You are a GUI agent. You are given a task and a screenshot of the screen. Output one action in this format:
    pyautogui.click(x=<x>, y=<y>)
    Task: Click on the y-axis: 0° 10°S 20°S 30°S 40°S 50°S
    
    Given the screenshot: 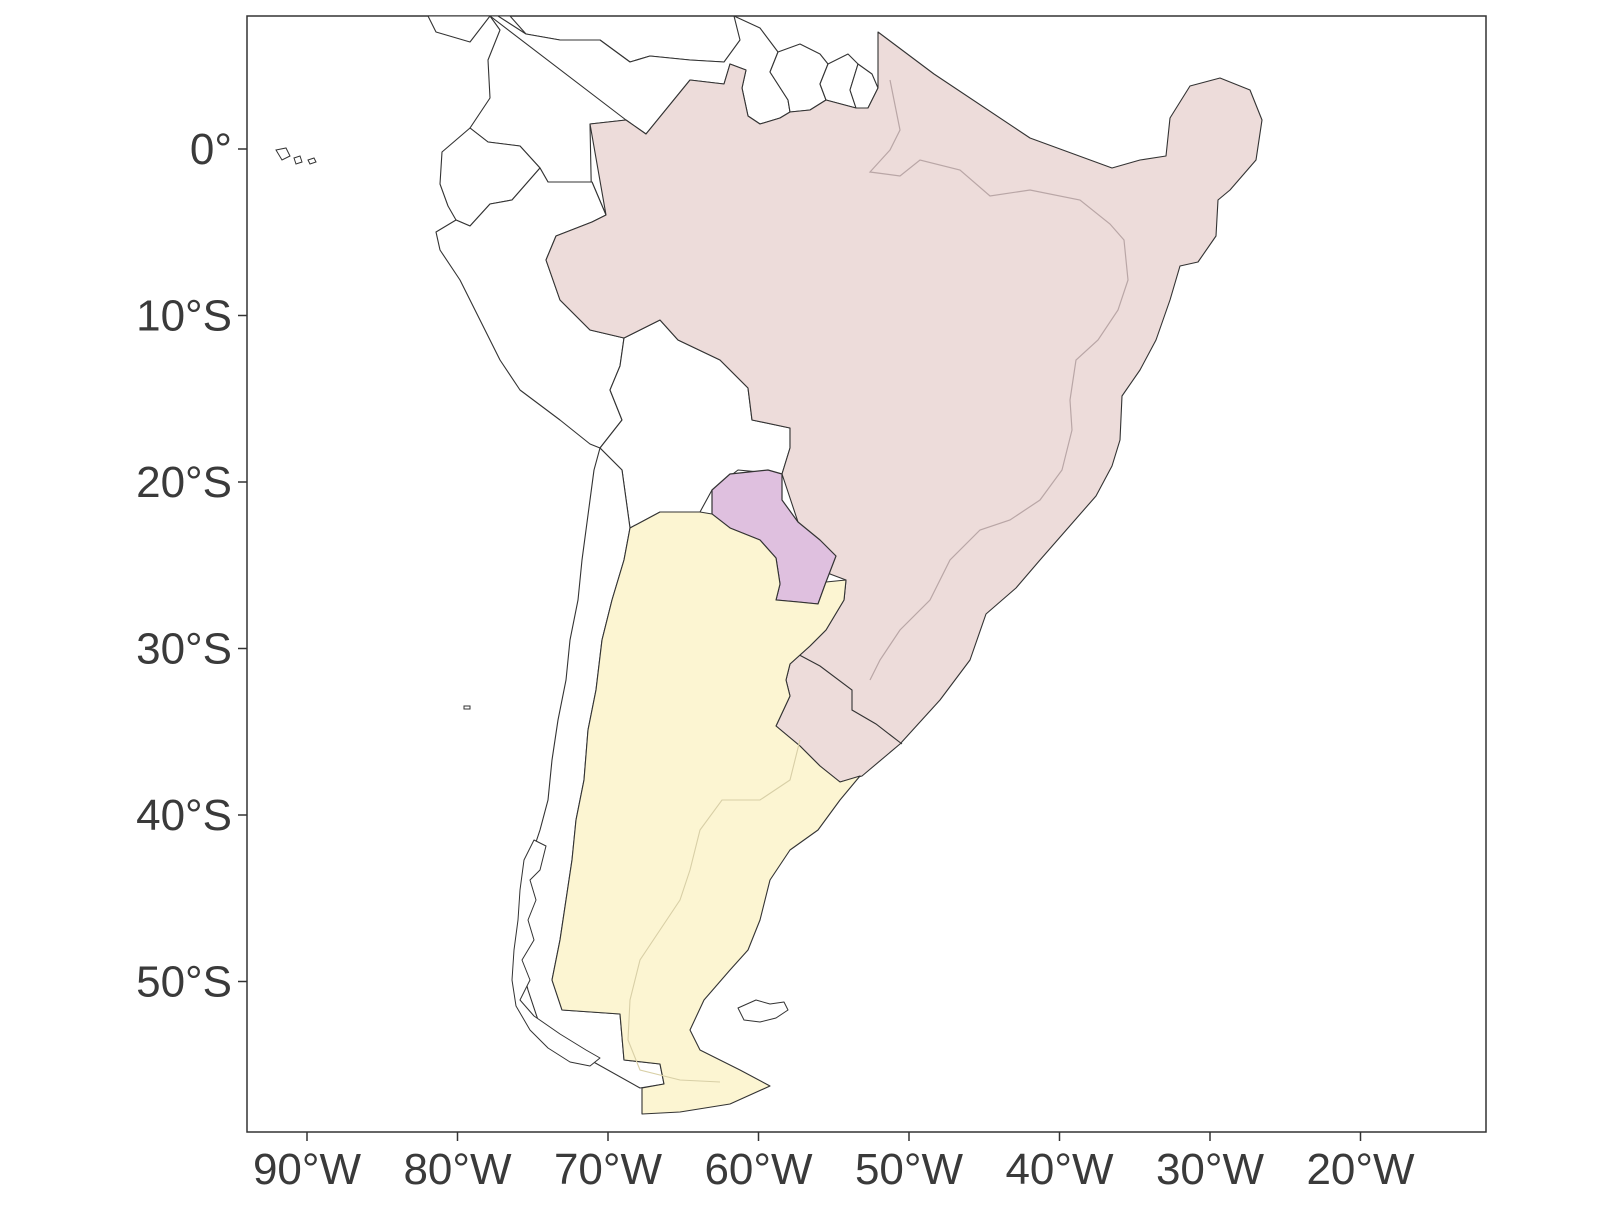 What is the action you would take?
    pyautogui.click(x=191, y=566)
    